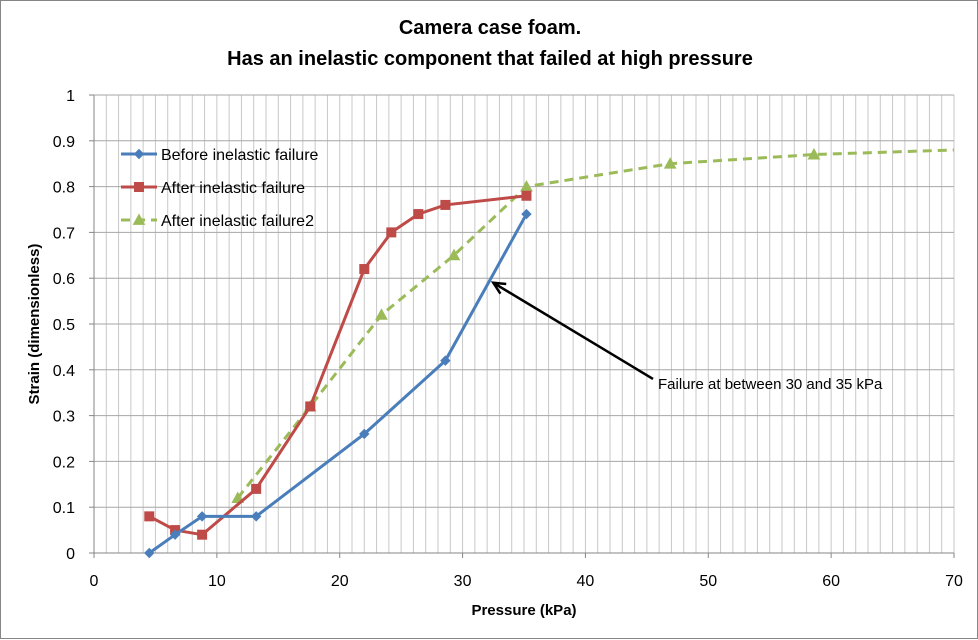  Describe the element at coordinates (490, 28) in the screenshot. I see `chart-title-line-1: Camera case foam.` at that location.